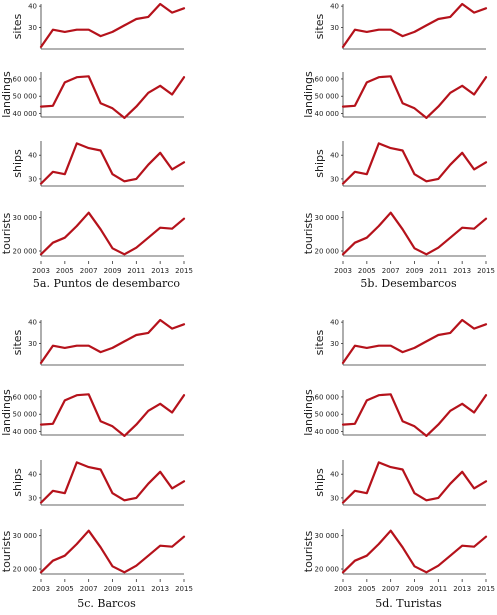 The height and width of the screenshot is (615, 497). What do you see at coordinates (408, 603) in the screenshot?
I see `chart-caption: 5d. Turistas` at bounding box center [408, 603].